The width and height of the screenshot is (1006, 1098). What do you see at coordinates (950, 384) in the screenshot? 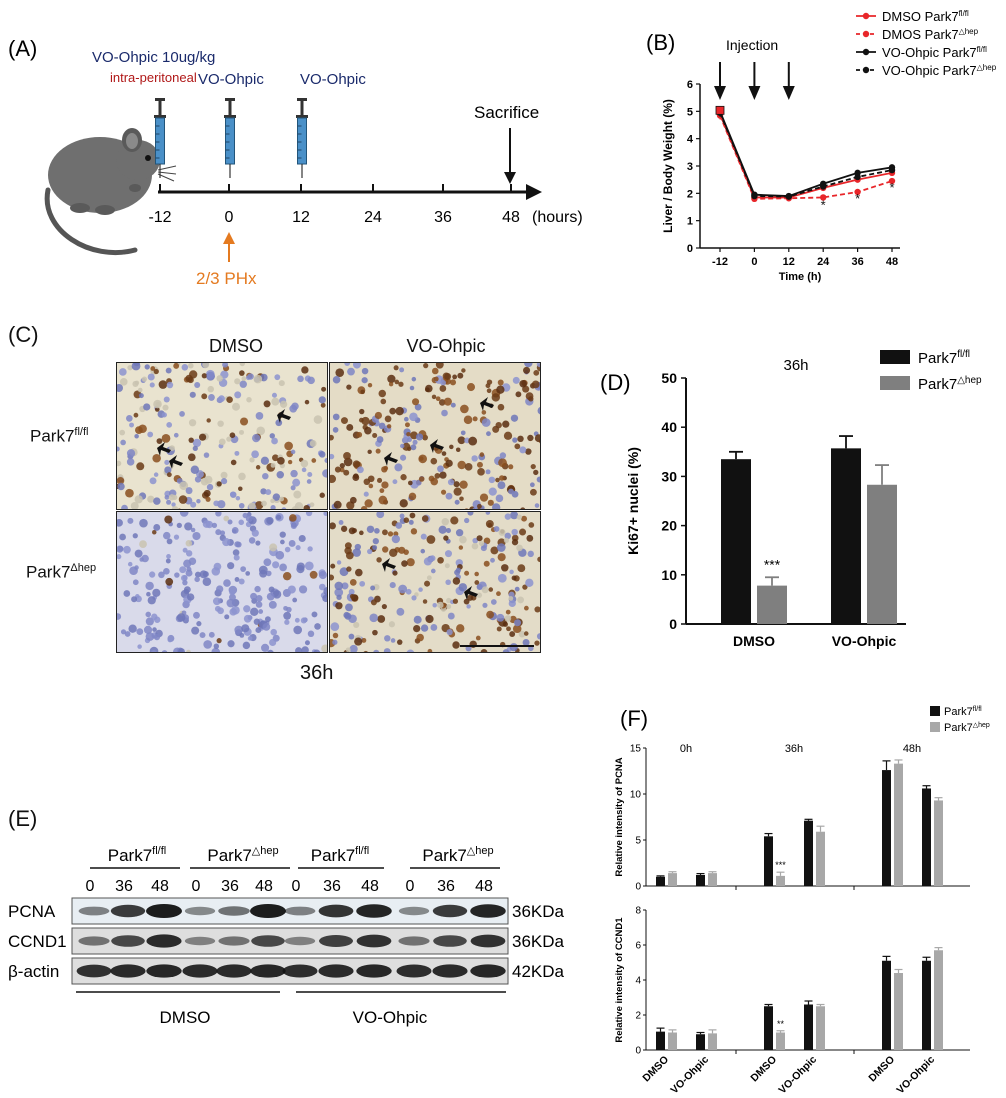
I see `panel-d-legend-label: Park7△hep` at bounding box center [950, 384].